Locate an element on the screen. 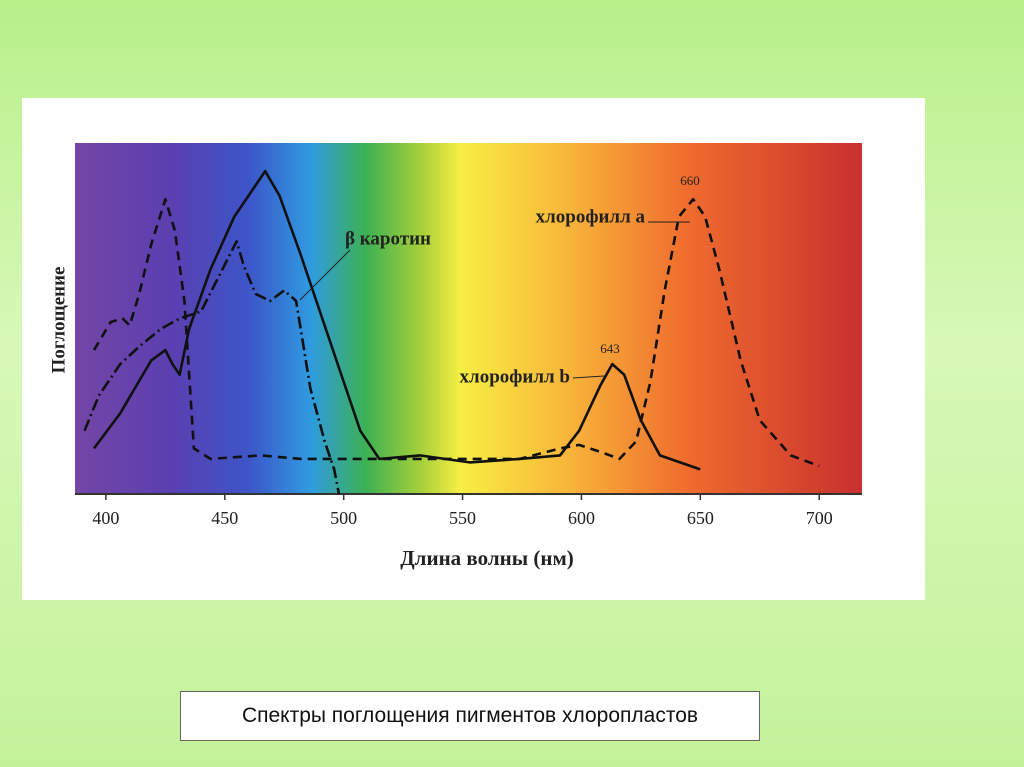  x-tick-label: 600 is located at coordinates (581, 518).